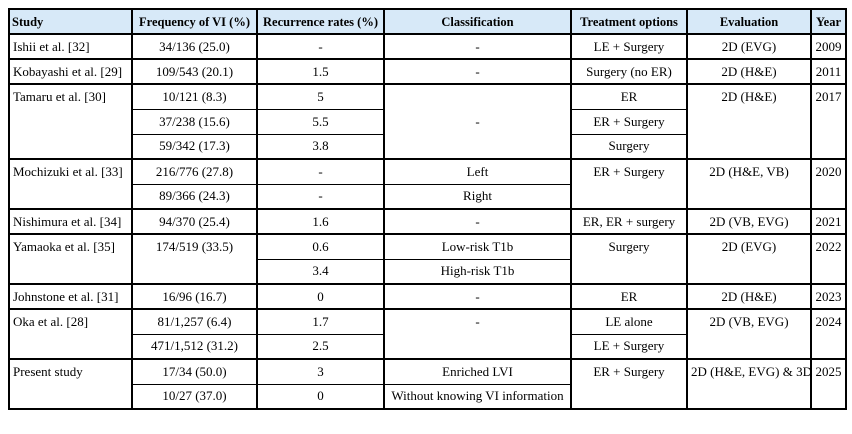  Describe the element at coordinates (828, 334) in the screenshot. I see `table-cell: 2024` at that location.